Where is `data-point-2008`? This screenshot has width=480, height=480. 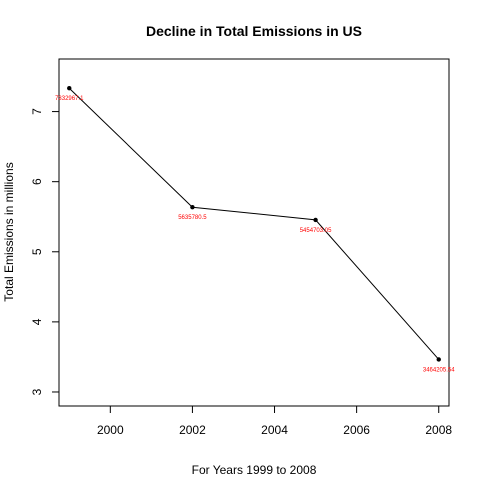 data-point-2008 is located at coordinates (438, 359).